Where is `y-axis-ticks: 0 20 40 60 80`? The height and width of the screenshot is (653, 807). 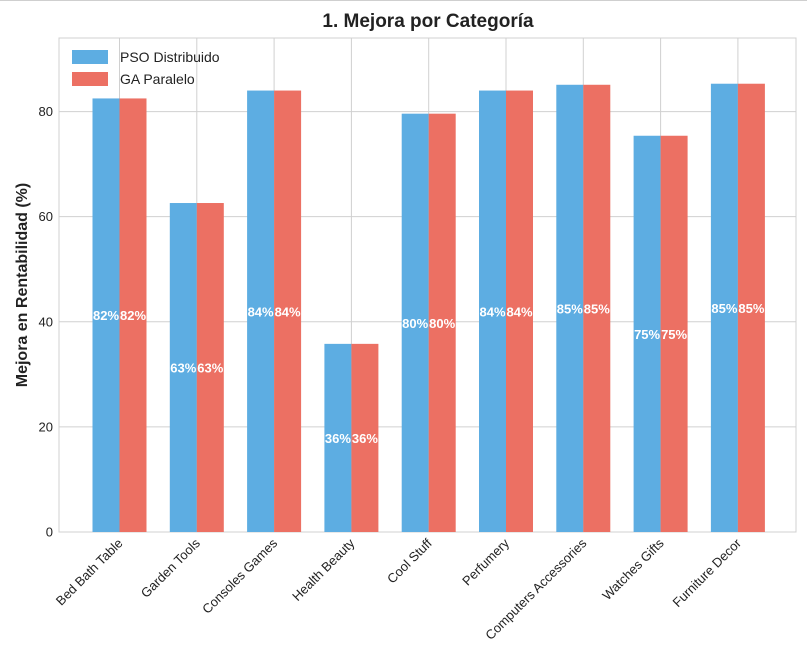
y-axis-ticks: 0 20 40 60 80 is located at coordinates (46, 321).